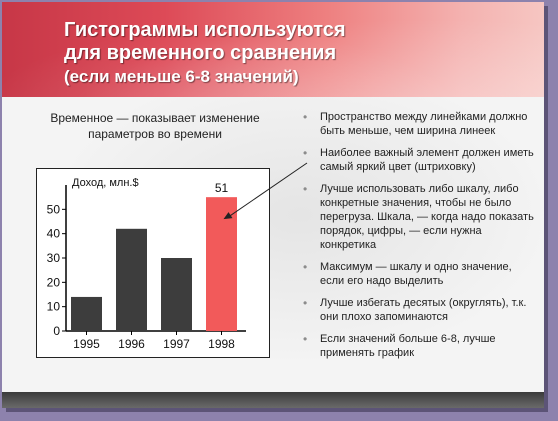 This screenshot has height=421, width=558. What do you see at coordinates (273, 400) in the screenshot?
I see `slide-footer` at bounding box center [273, 400].